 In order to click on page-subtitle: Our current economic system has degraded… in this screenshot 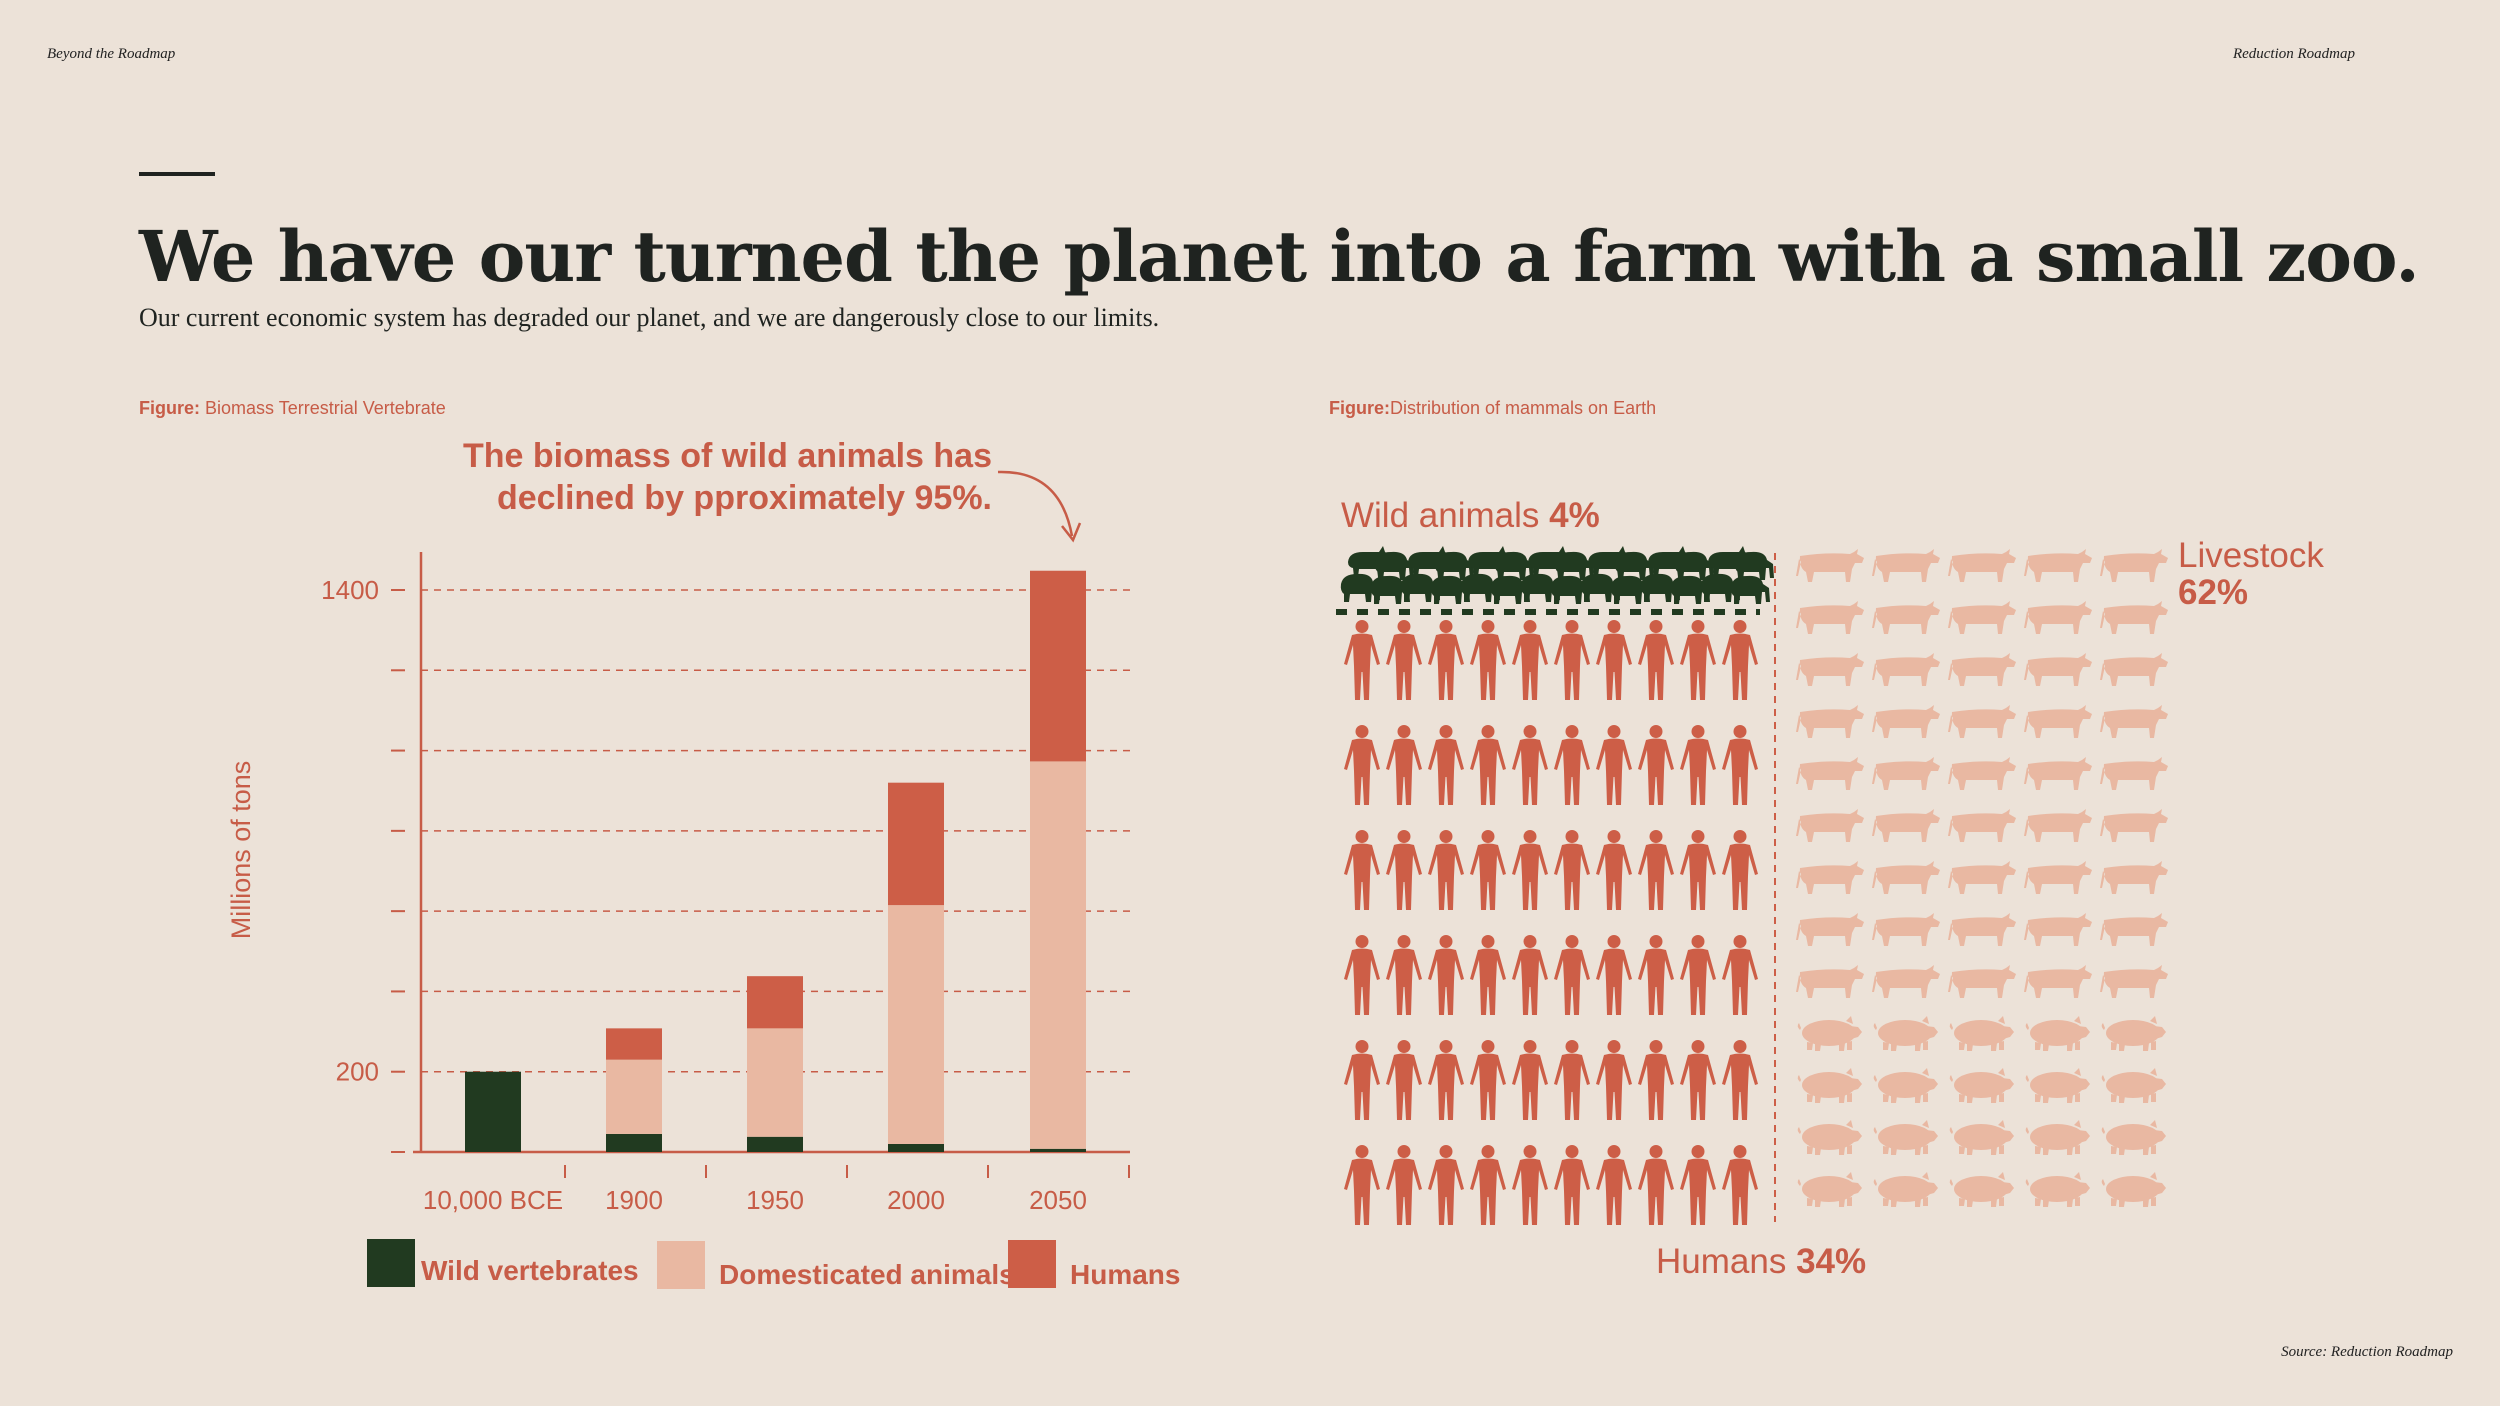, I will do `click(649, 317)`.